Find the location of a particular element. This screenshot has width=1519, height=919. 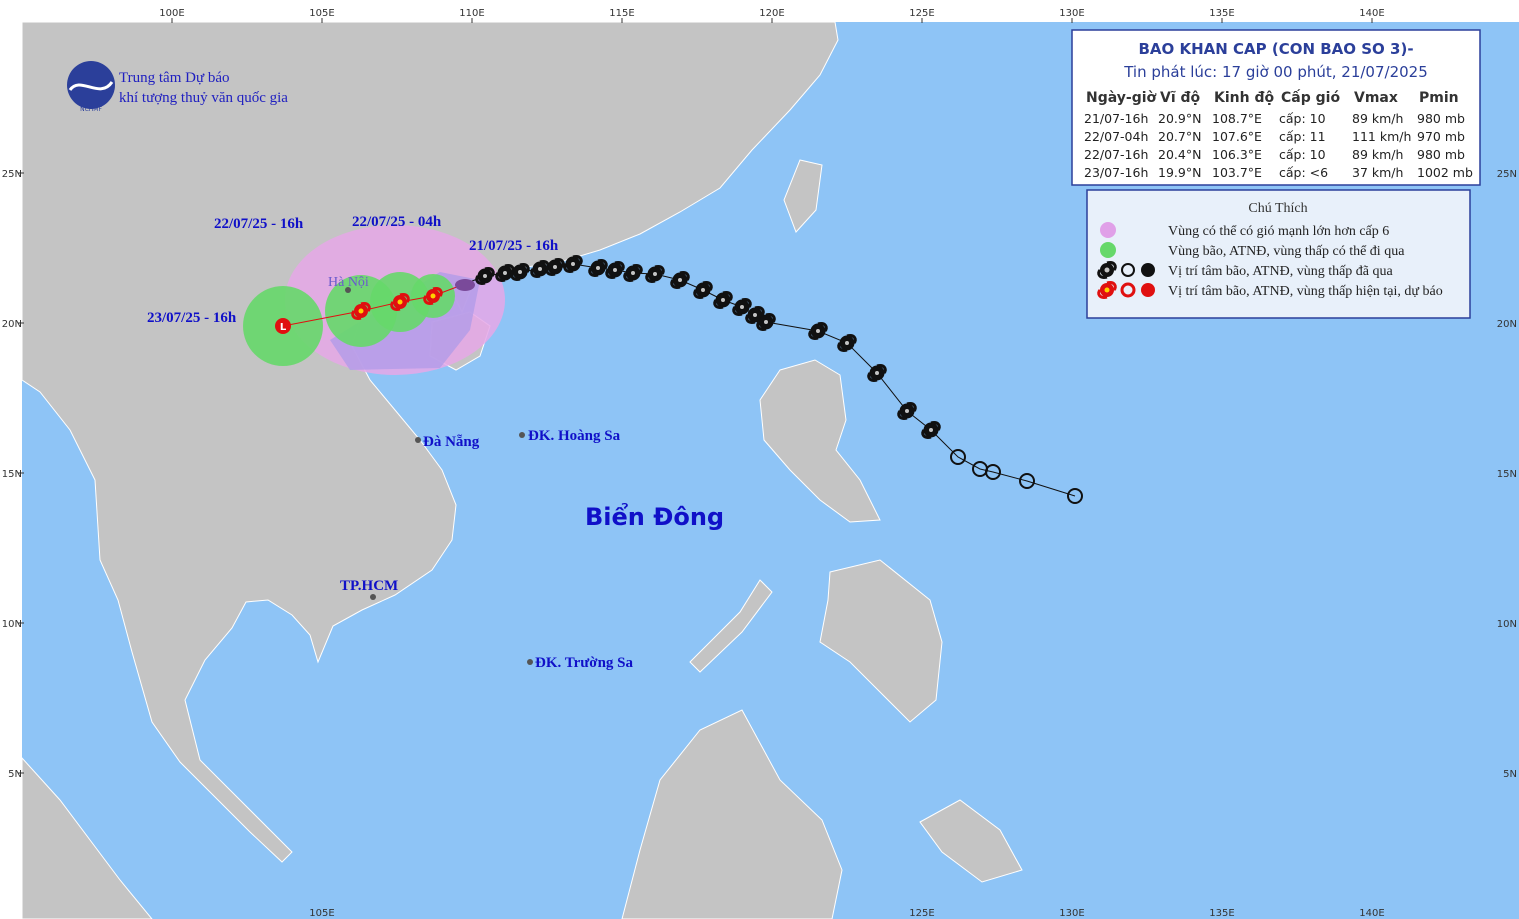

logo: NCHMF is located at coordinates (91, 87).